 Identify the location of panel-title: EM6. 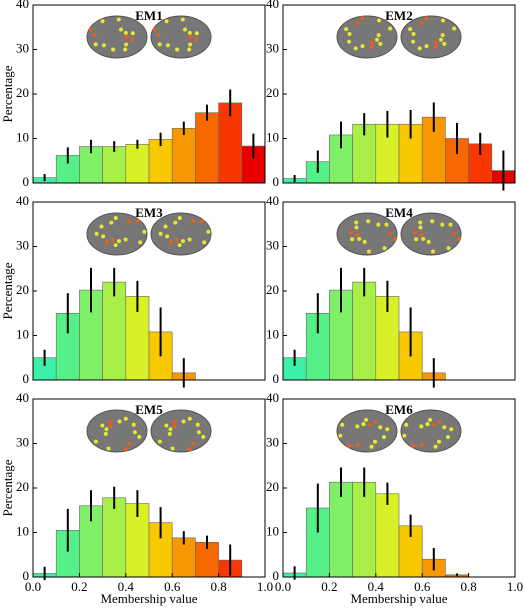
(399, 409).